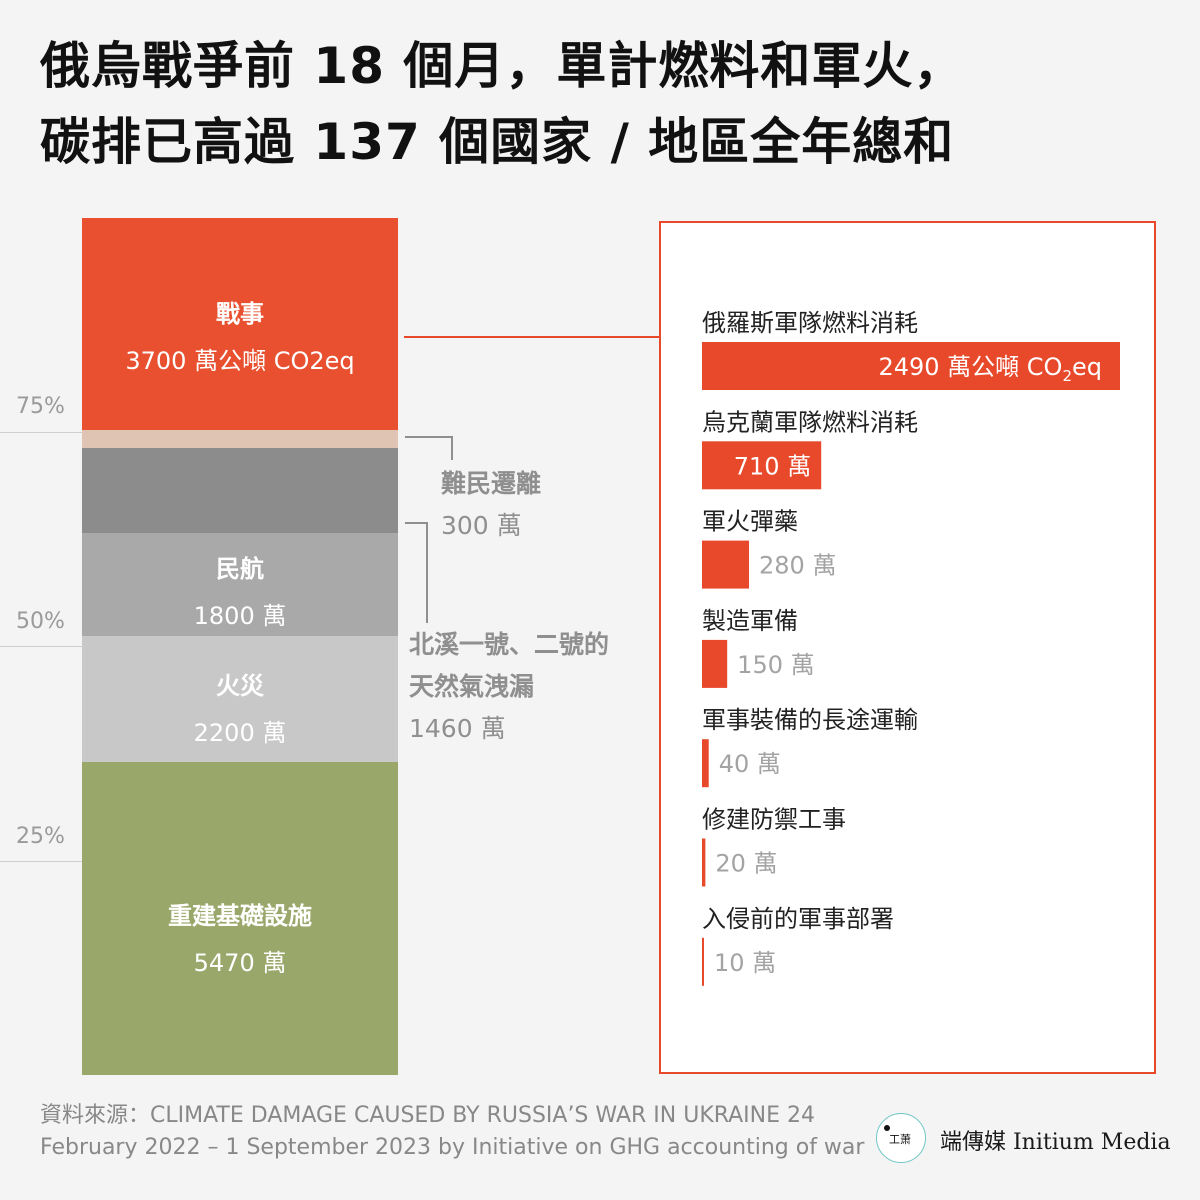 This screenshot has height=1200, width=1200. Describe the element at coordinates (491, 505) in the screenshot. I see `refugee-annotation: 難民遷離 300 萬` at that location.